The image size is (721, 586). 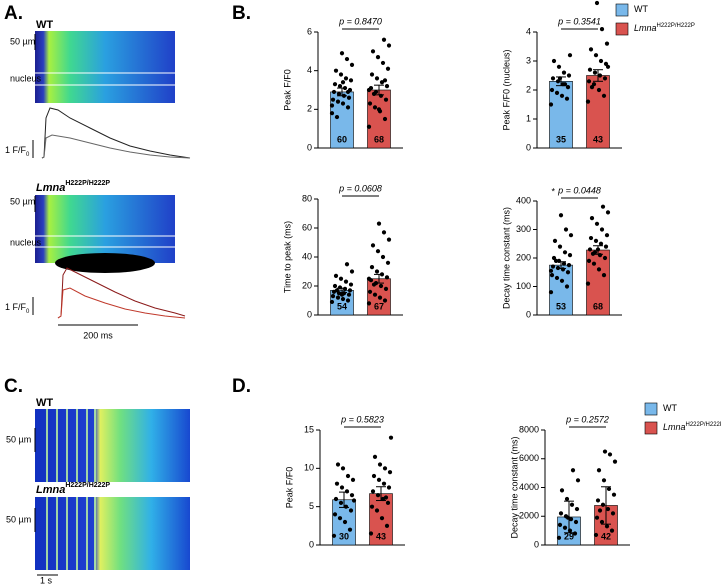 I want to click on y-axis-label: Peak F/F0, so click(x=289, y=488).